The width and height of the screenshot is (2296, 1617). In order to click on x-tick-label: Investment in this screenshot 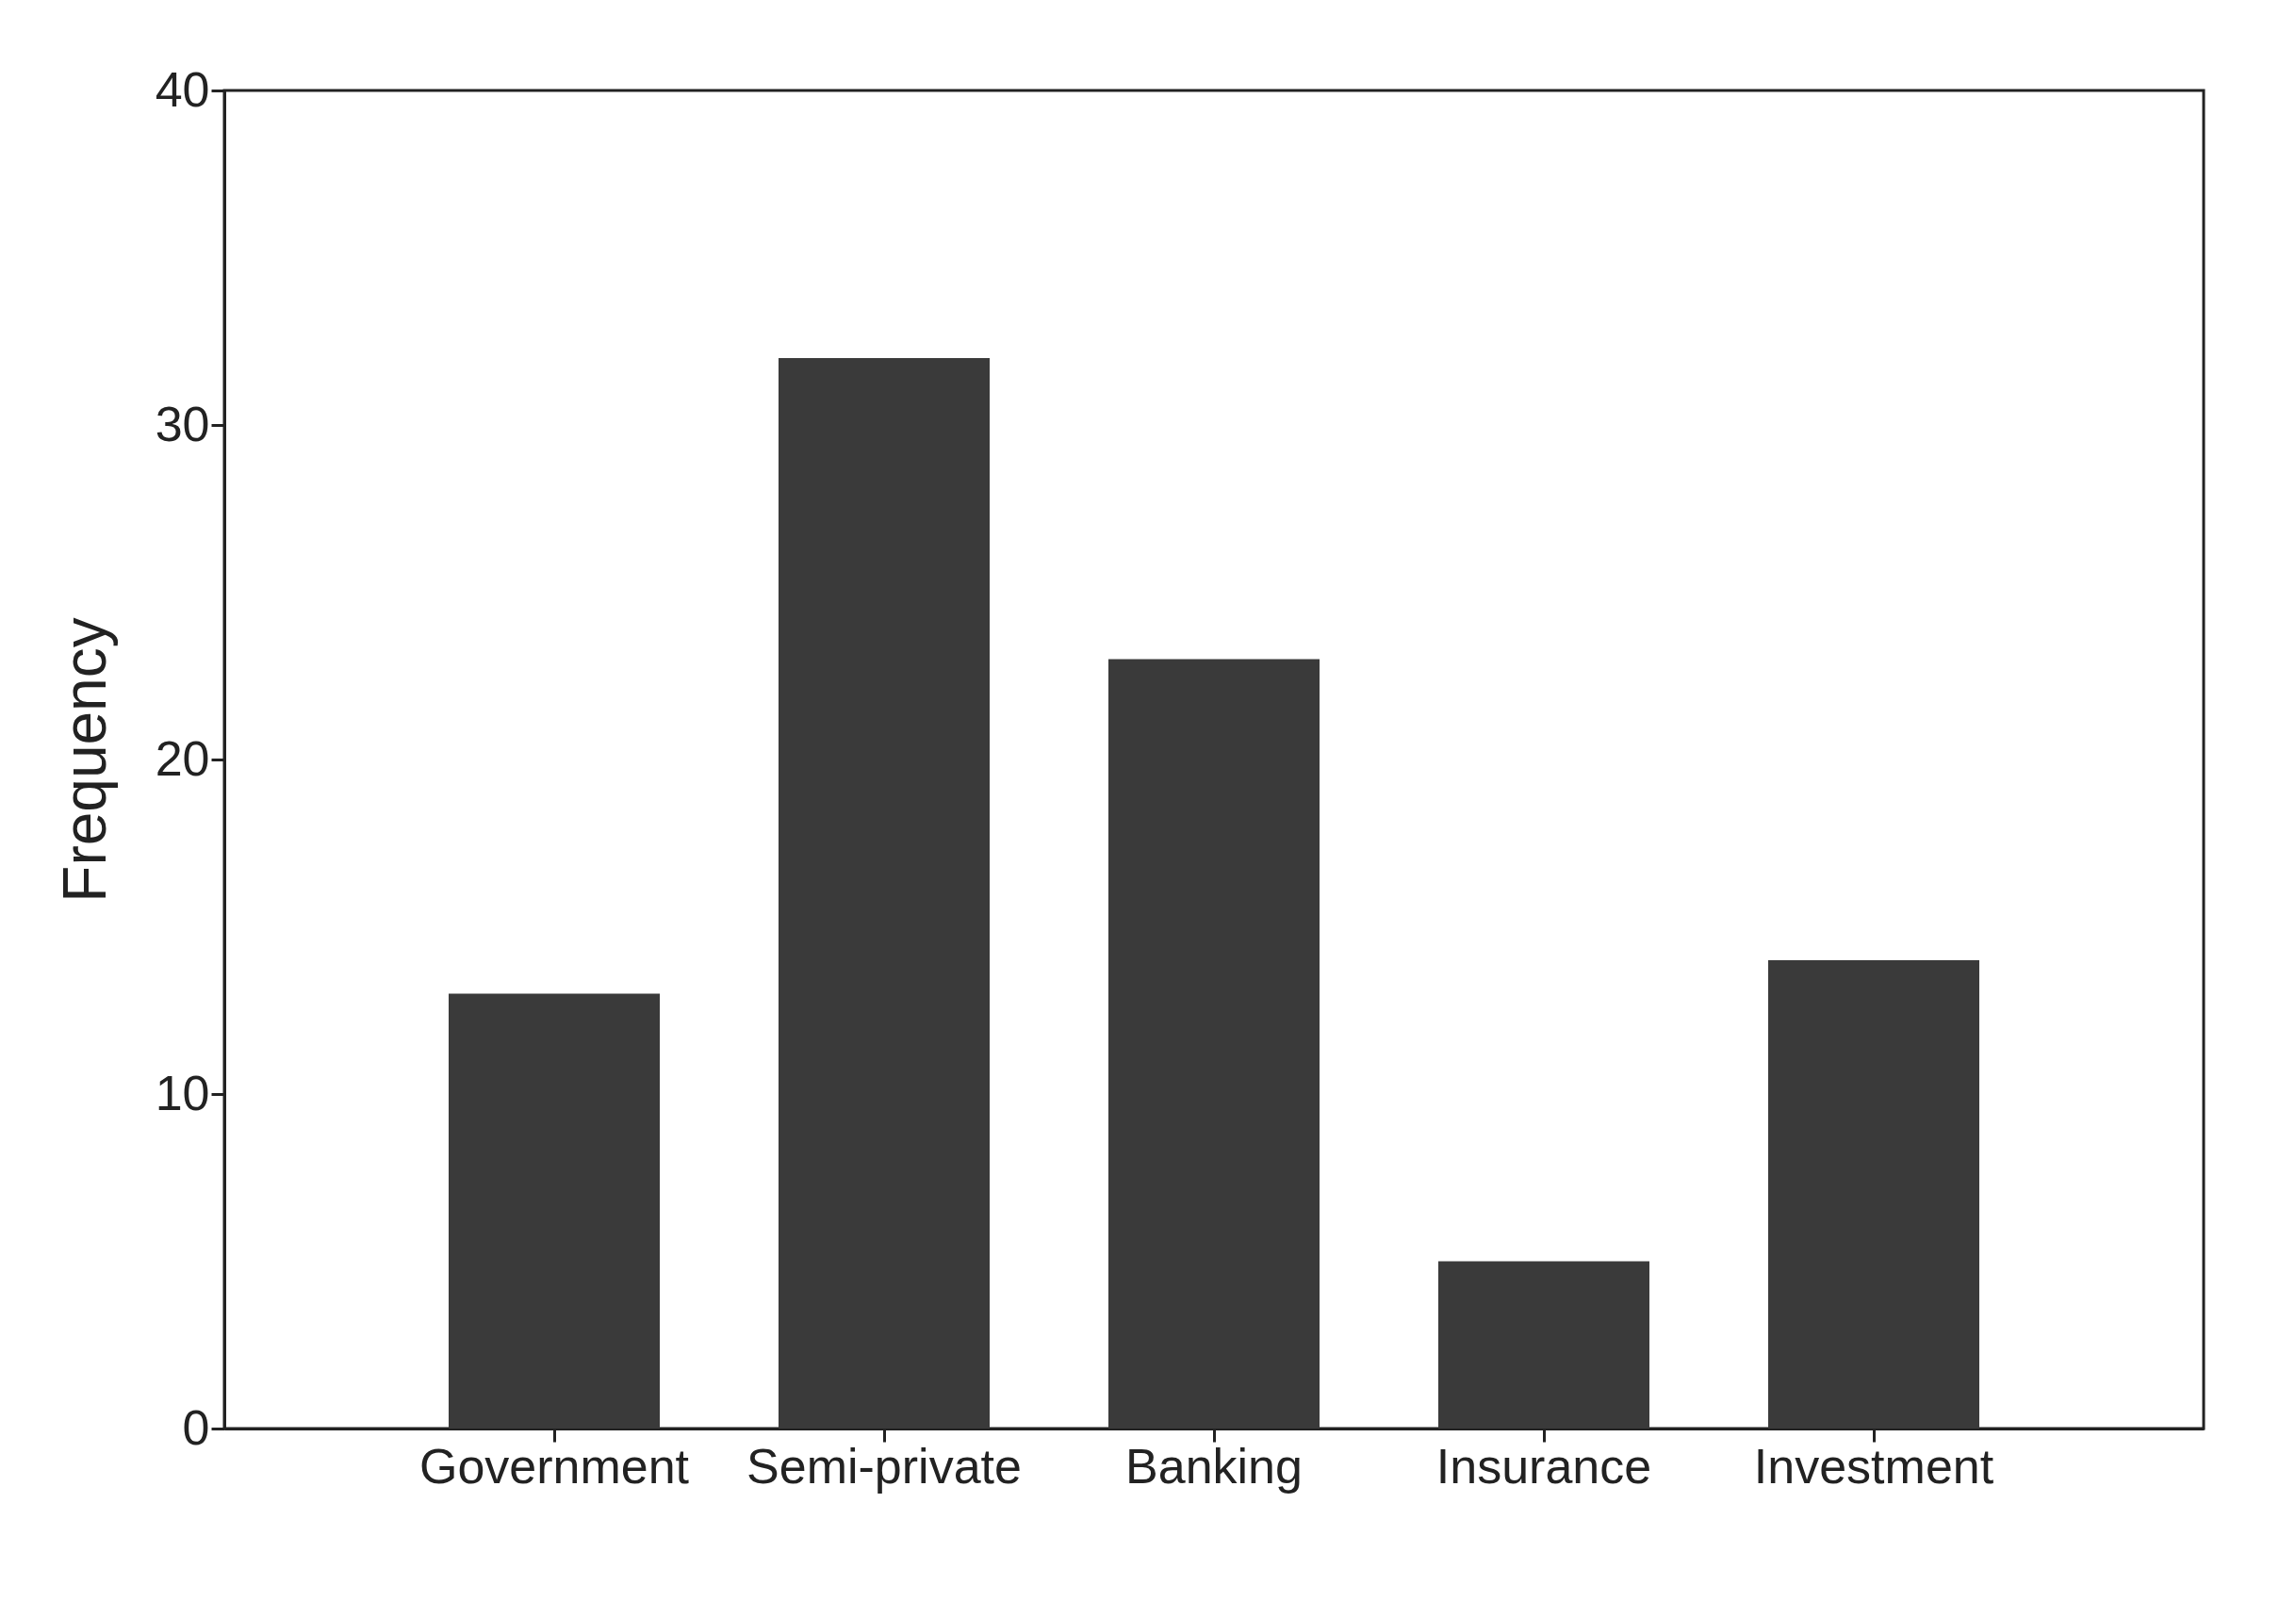, I will do `click(1873, 1466)`.